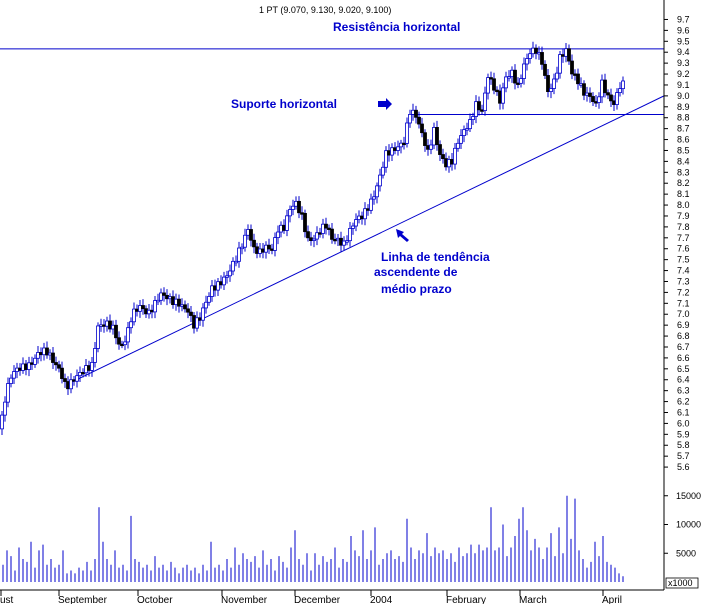 The height and width of the screenshot is (609, 705). Describe the element at coordinates (683, 249) in the screenshot. I see `price-tick-label: 7.6` at that location.